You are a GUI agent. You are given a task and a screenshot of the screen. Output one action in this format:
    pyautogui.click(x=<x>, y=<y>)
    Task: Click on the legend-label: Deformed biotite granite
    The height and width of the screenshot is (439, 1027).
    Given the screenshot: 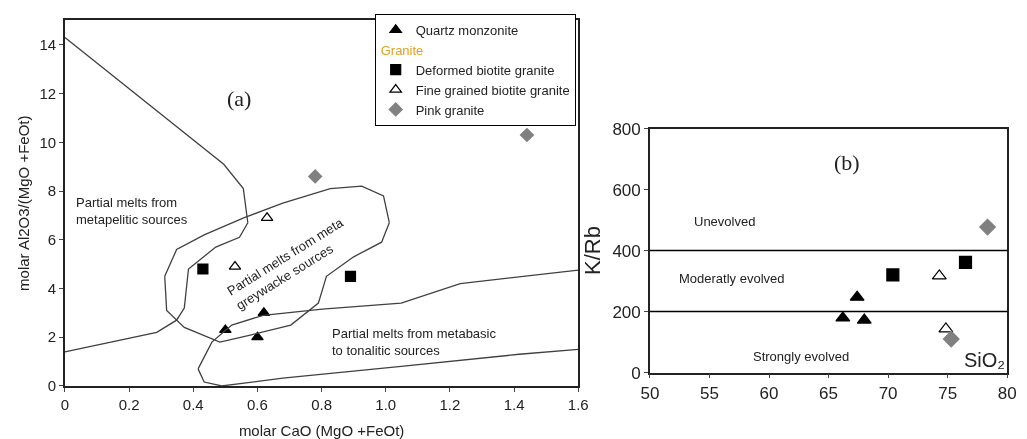 What is the action you would take?
    pyautogui.click(x=485, y=70)
    